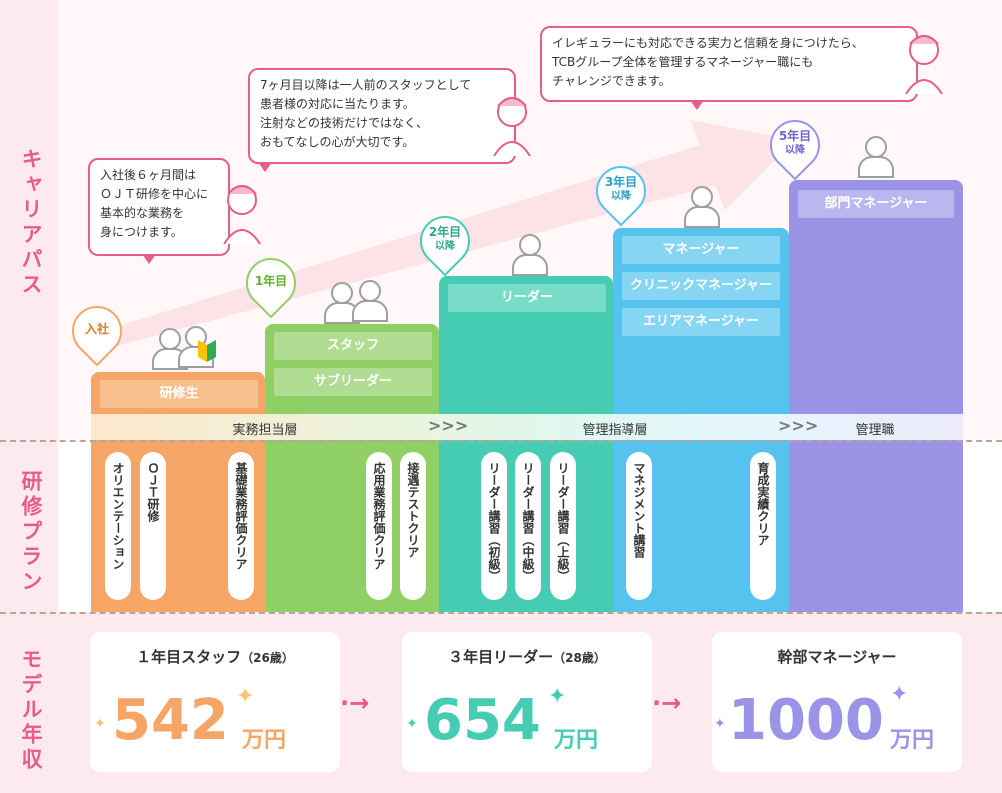  I want to click on layer-management: 管理職, so click(875, 430).